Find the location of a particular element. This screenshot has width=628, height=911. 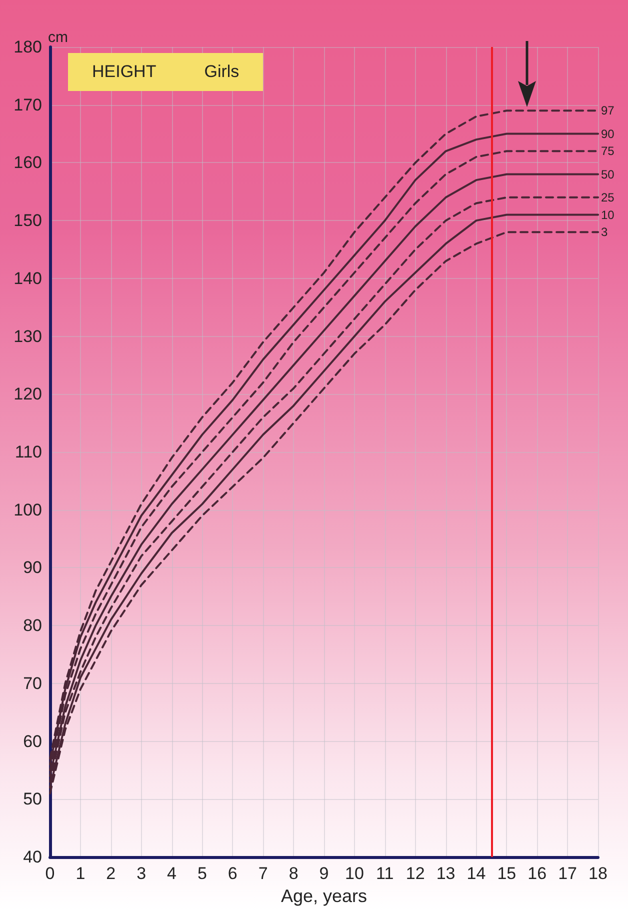

series-label: 10 is located at coordinates (608, 215).